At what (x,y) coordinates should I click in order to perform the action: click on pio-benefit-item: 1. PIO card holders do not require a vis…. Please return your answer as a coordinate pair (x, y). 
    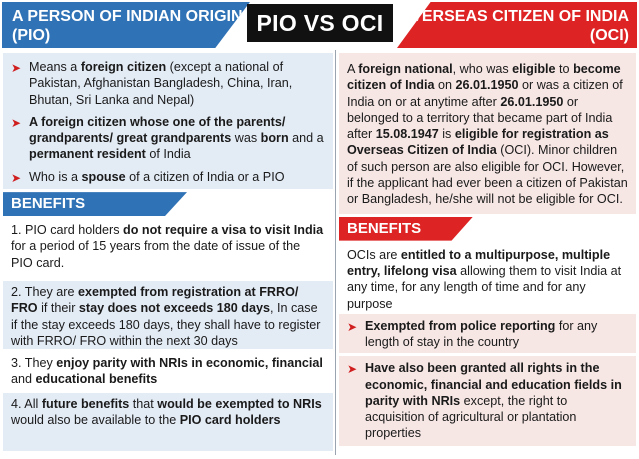
    Looking at the image, I should click on (167, 246).